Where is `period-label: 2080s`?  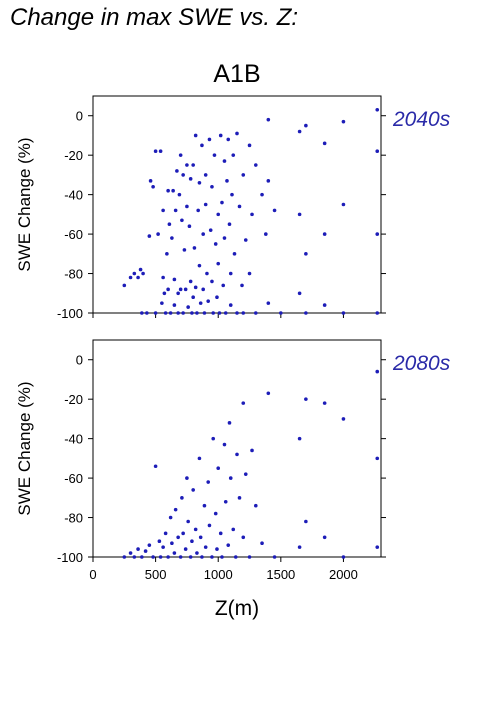 period-label: 2080s is located at coordinates (421, 363).